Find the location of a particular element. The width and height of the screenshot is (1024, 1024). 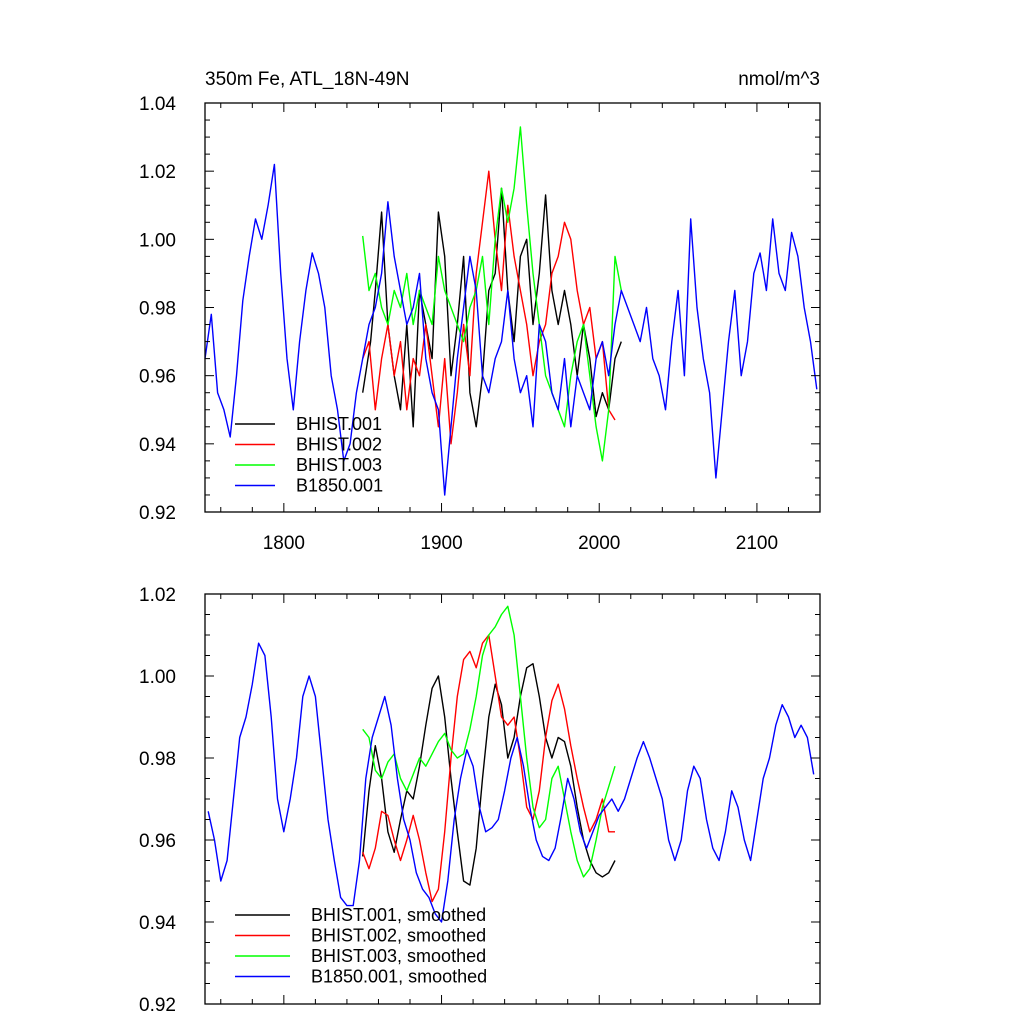

legend-label: B1850.001, smoothed is located at coordinates (399, 977).